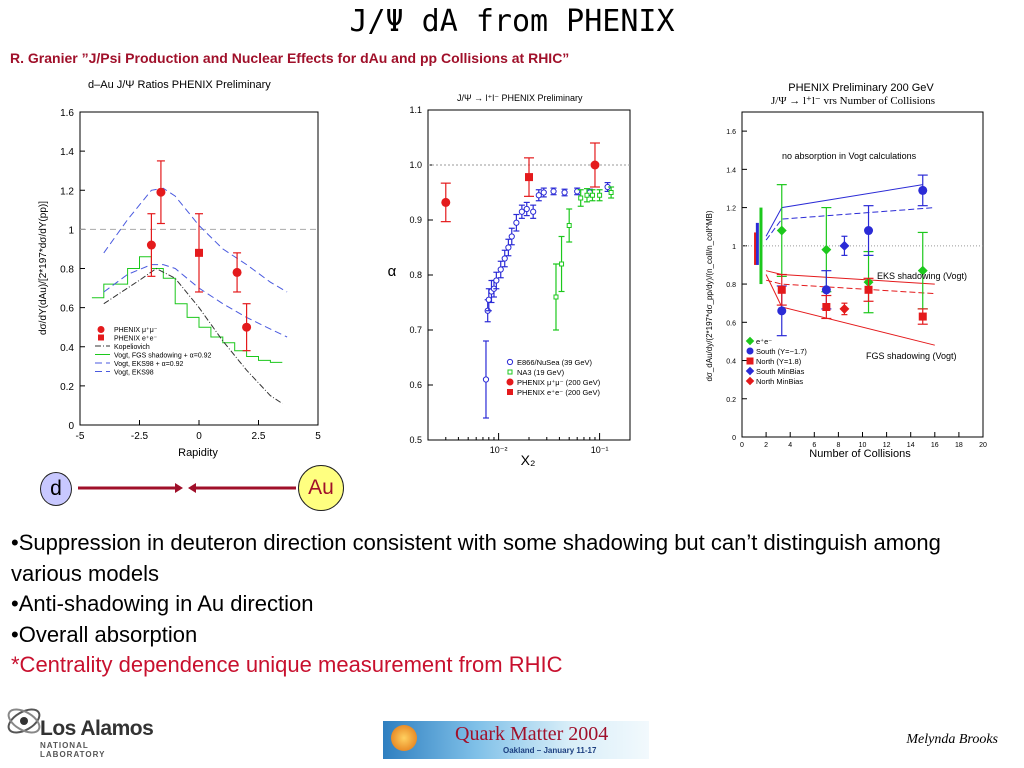  I want to click on gold-label: Au, so click(321, 487).